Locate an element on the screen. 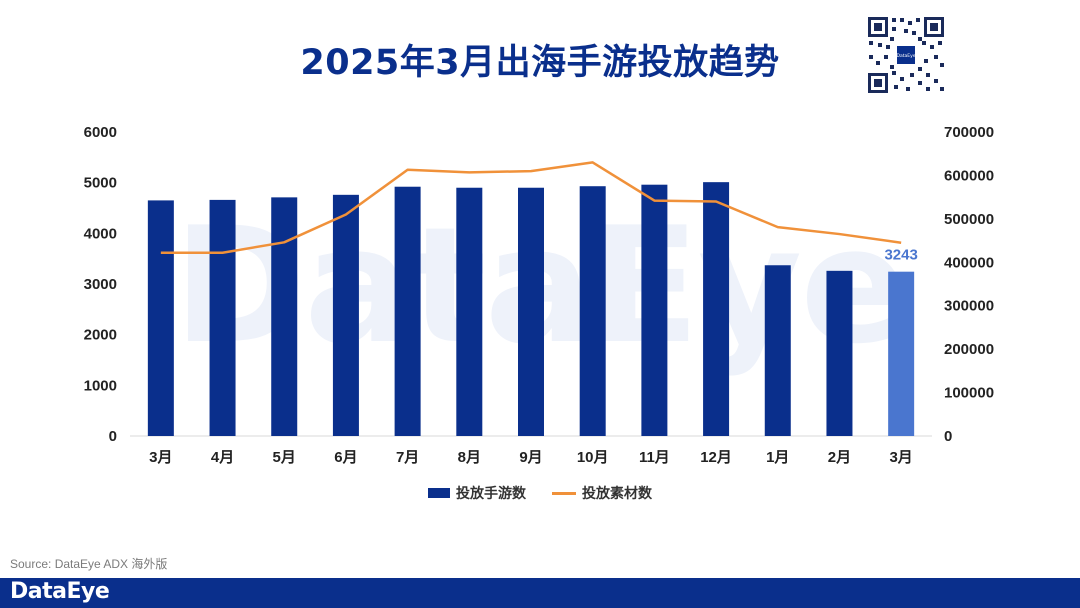 The height and width of the screenshot is (608, 1080). y-right-tick-label: 300000 is located at coordinates (969, 306).